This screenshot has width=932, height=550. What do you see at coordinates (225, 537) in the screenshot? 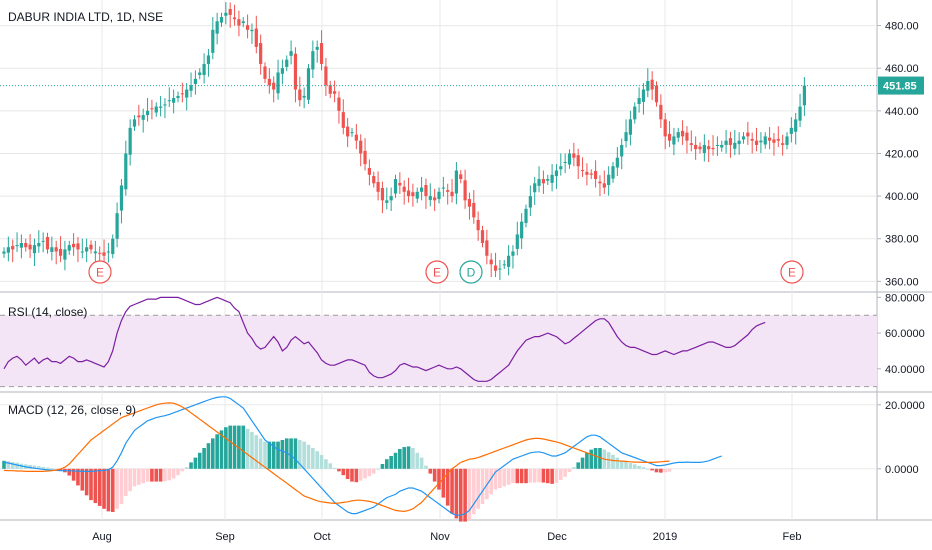
I see `x-tick-label: Sep` at bounding box center [225, 537].